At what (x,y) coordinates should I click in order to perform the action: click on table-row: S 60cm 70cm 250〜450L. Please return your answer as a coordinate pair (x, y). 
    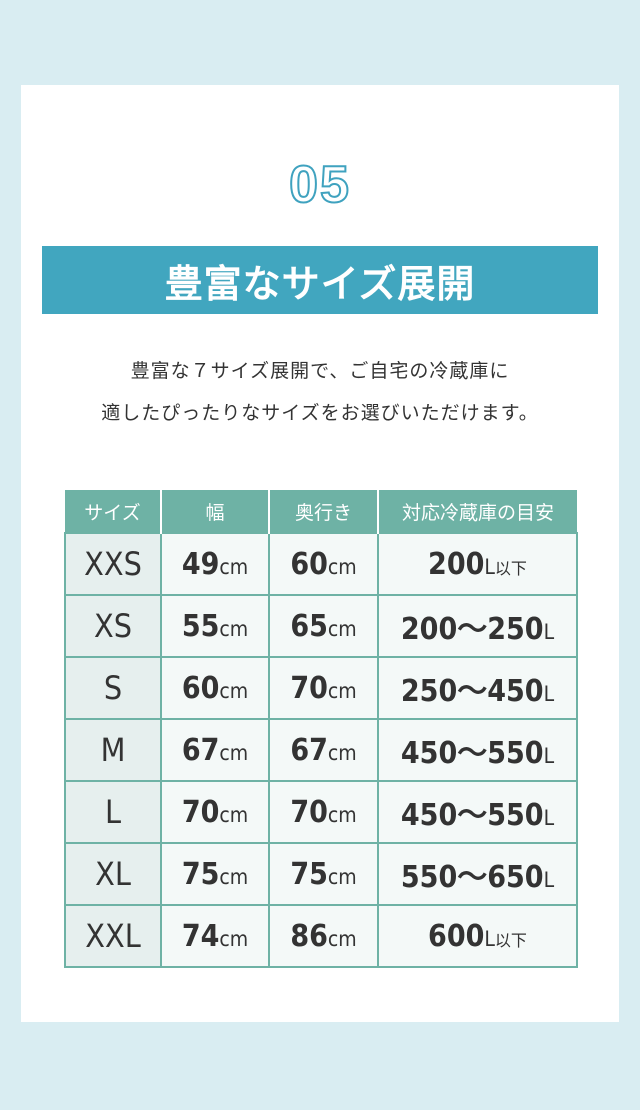
    Looking at the image, I should click on (321, 688).